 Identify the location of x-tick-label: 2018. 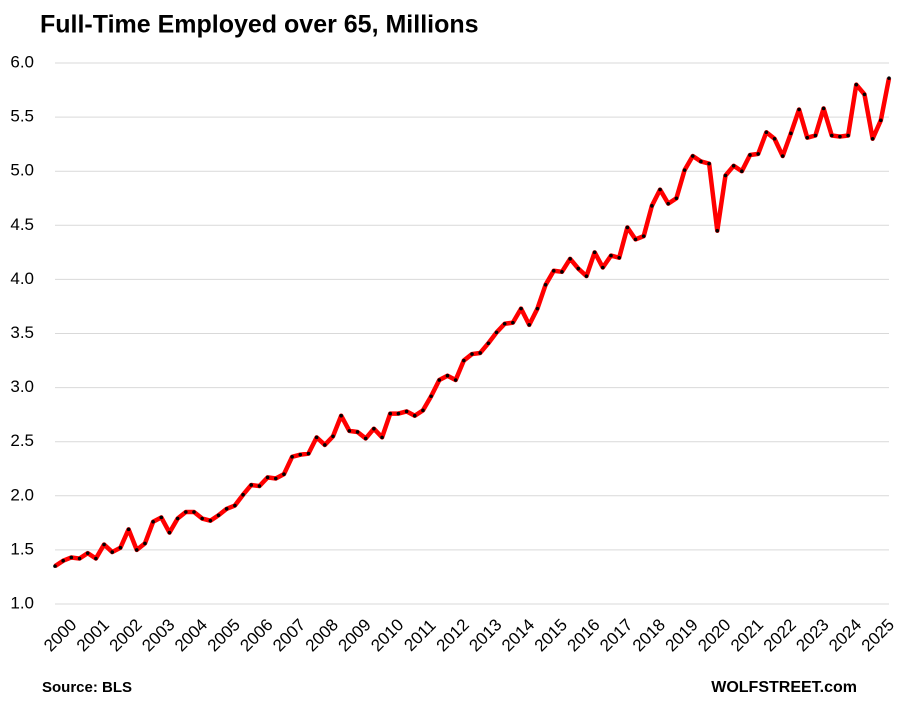
(649, 635).